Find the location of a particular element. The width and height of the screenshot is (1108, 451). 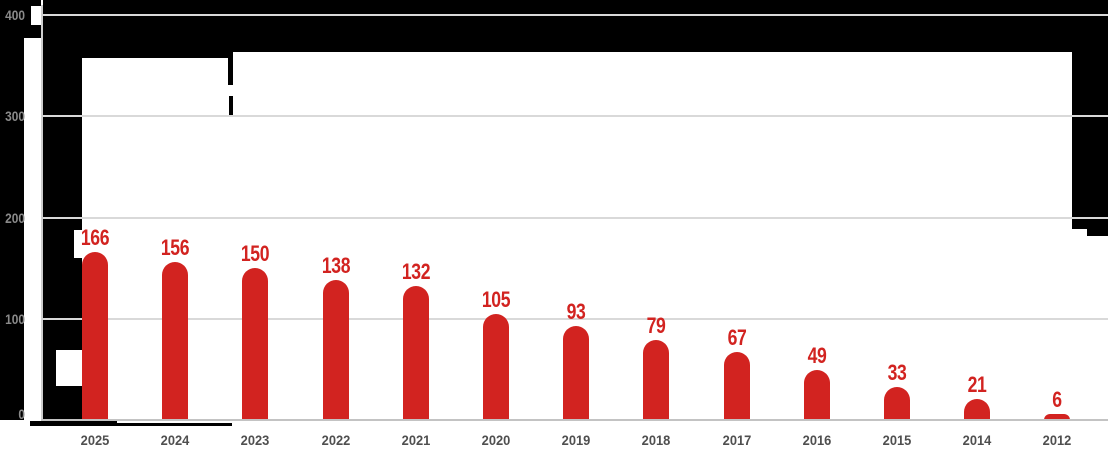

x-category-label: 2016 is located at coordinates (817, 440).